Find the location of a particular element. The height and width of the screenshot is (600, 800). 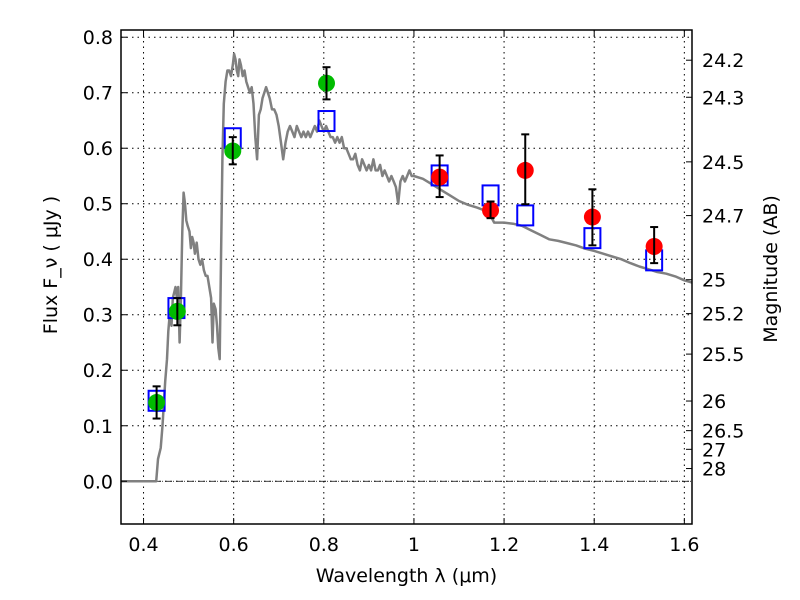

right-tick-label: 25.5 is located at coordinates (723, 355).